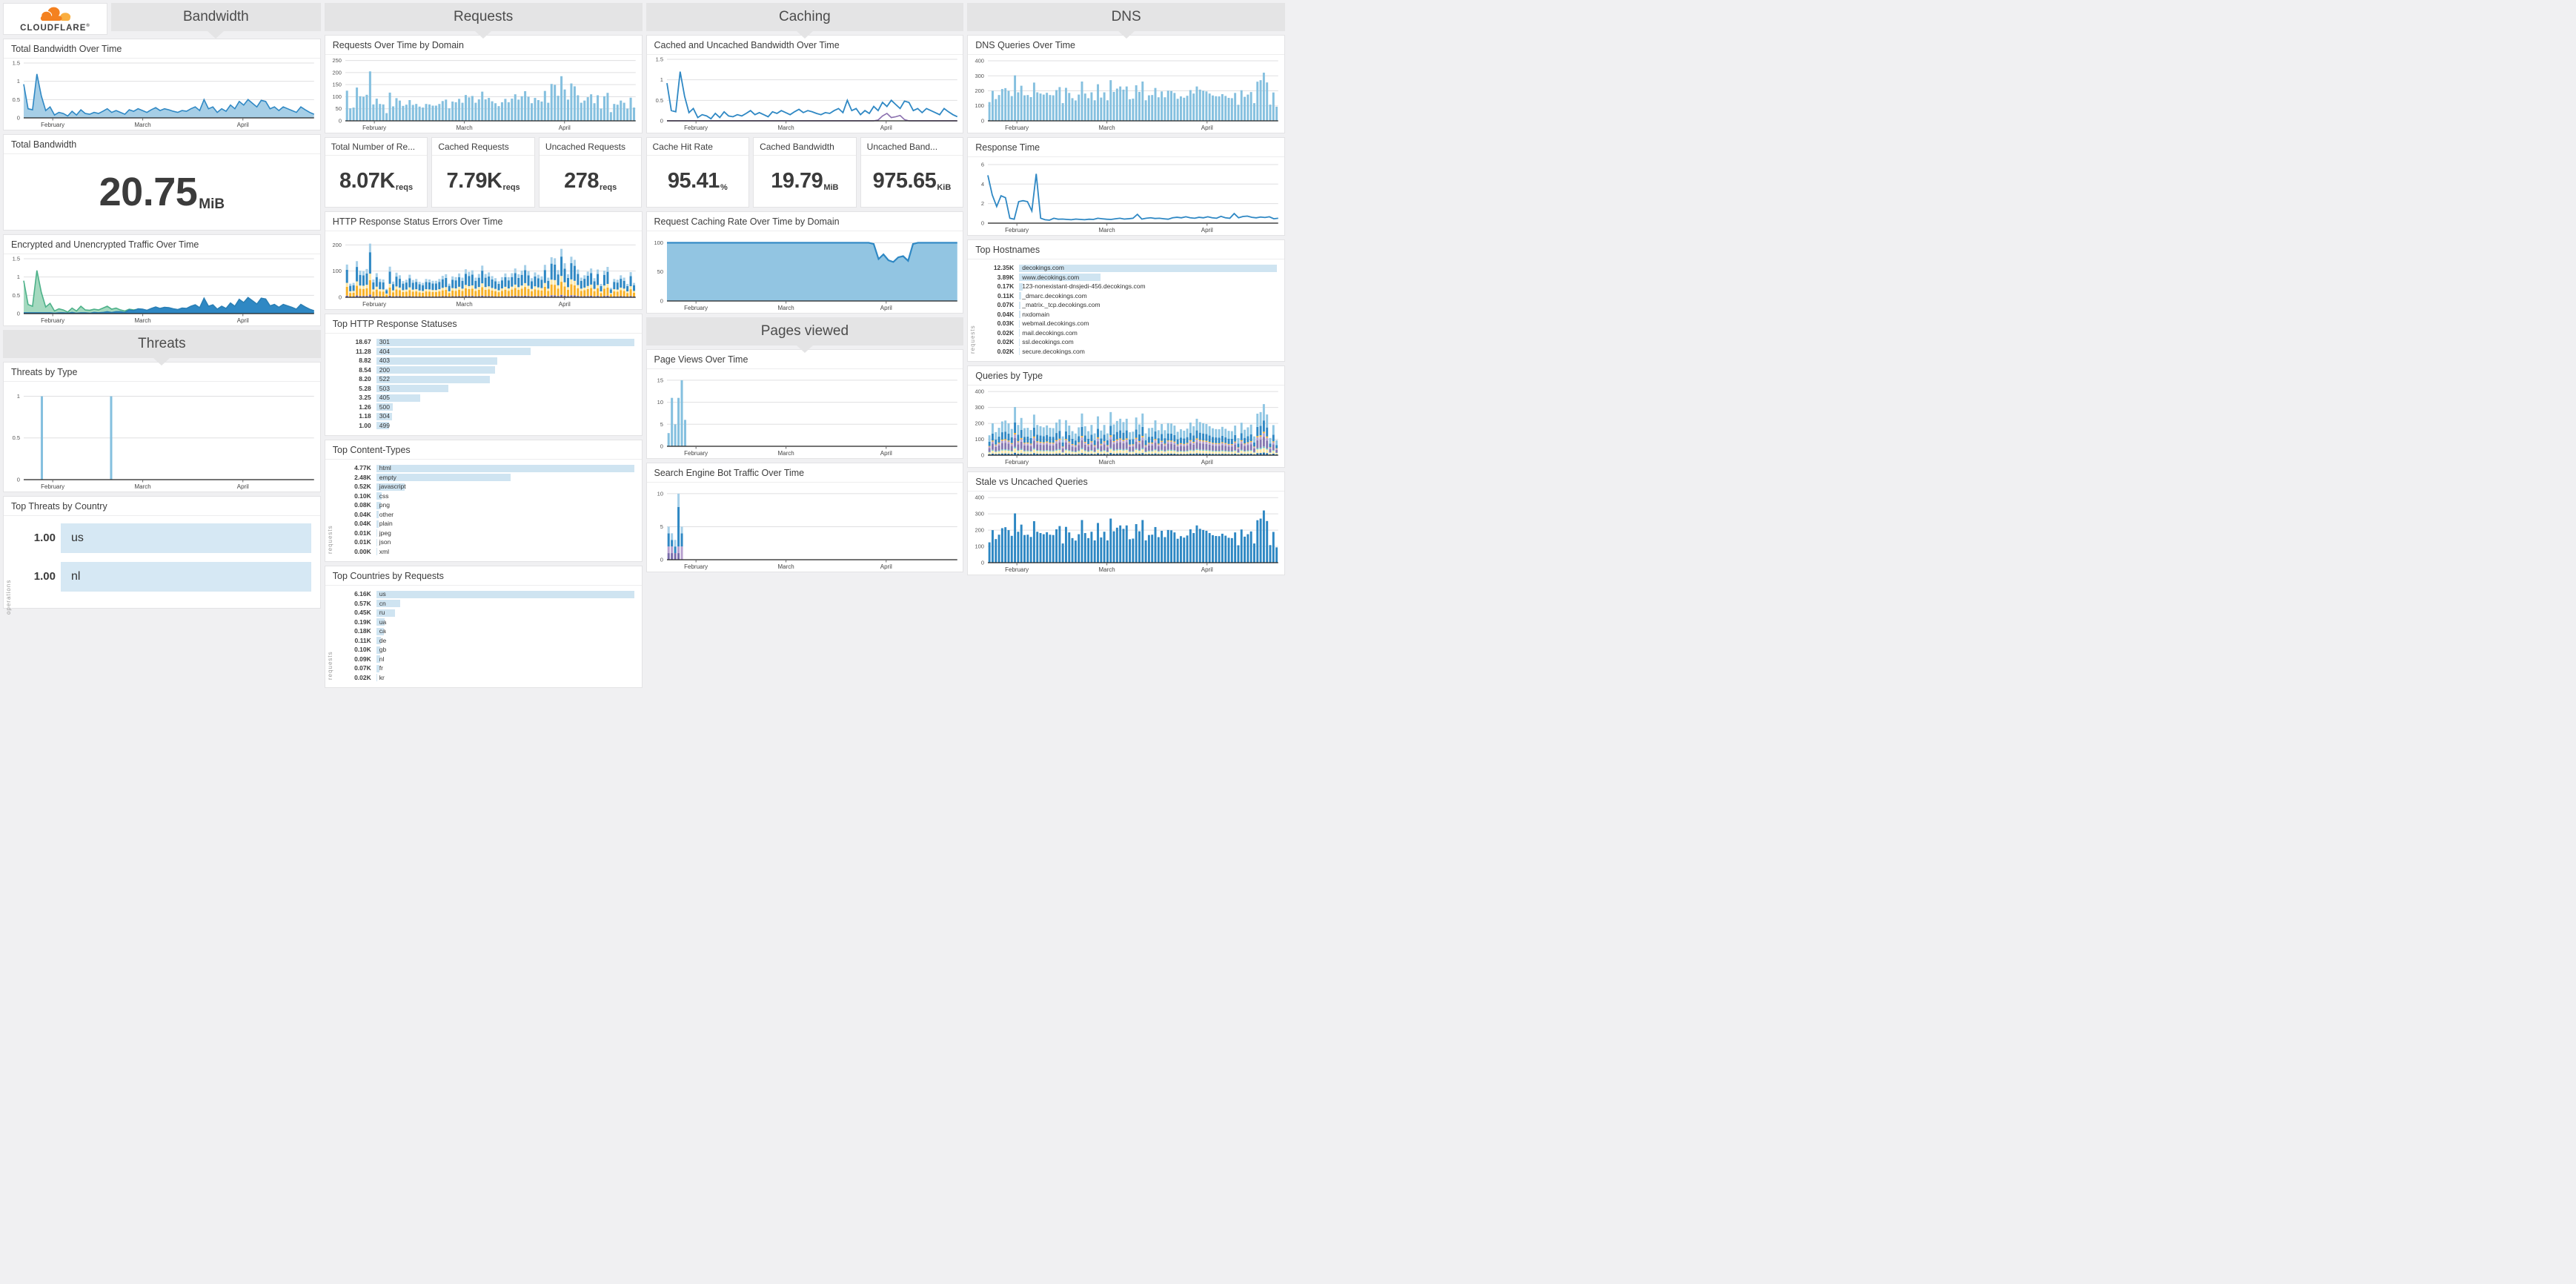 This screenshot has height=1284, width=2576. What do you see at coordinates (55, 28) in the screenshot?
I see `brand-wordmark: CLOUDFLARE®` at bounding box center [55, 28].